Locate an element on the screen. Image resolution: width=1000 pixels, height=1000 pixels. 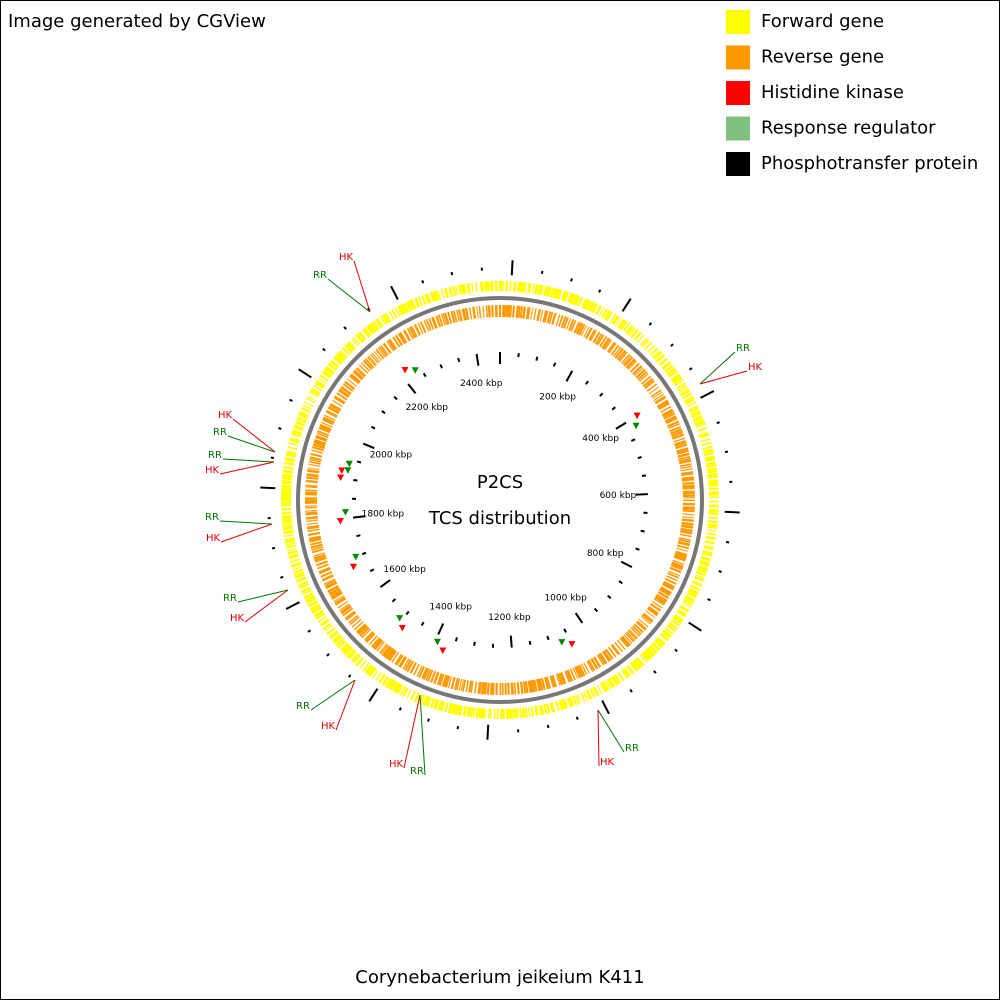
legend-swatch is located at coordinates (738, 22).